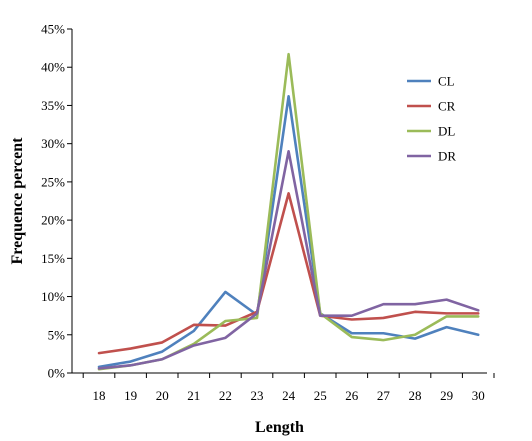 This screenshot has width=532, height=441. Describe the element at coordinates (431, 119) in the screenshot. I see `legend: CL CR DL DR` at that location.